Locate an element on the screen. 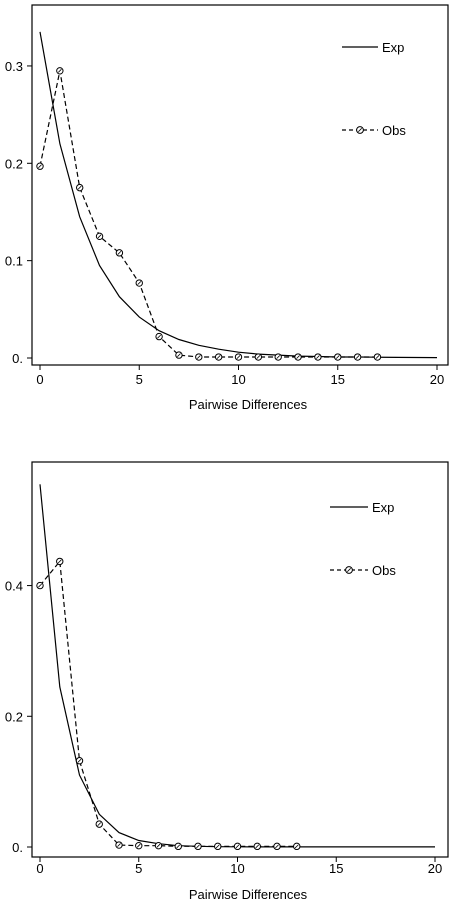 Image resolution: width=454 pixels, height=913 pixels. y-tick-label: 0.1 is located at coordinates (14, 261).